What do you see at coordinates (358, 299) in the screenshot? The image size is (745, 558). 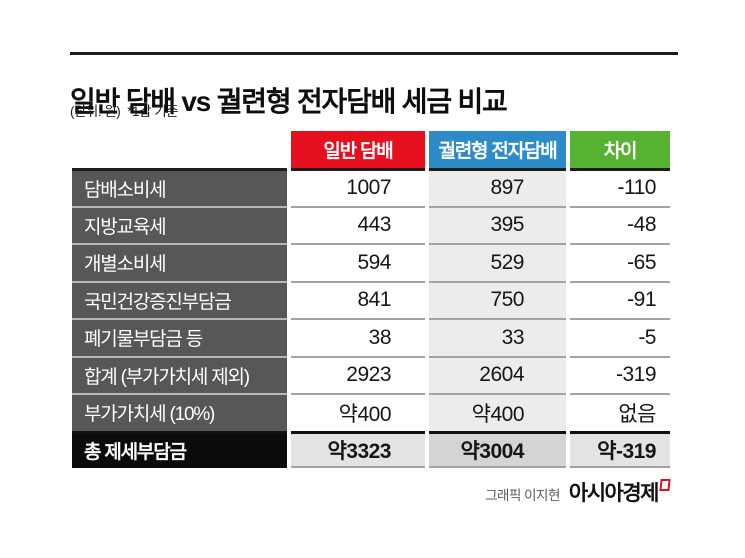 I see `regular-value-cell: 841` at bounding box center [358, 299].